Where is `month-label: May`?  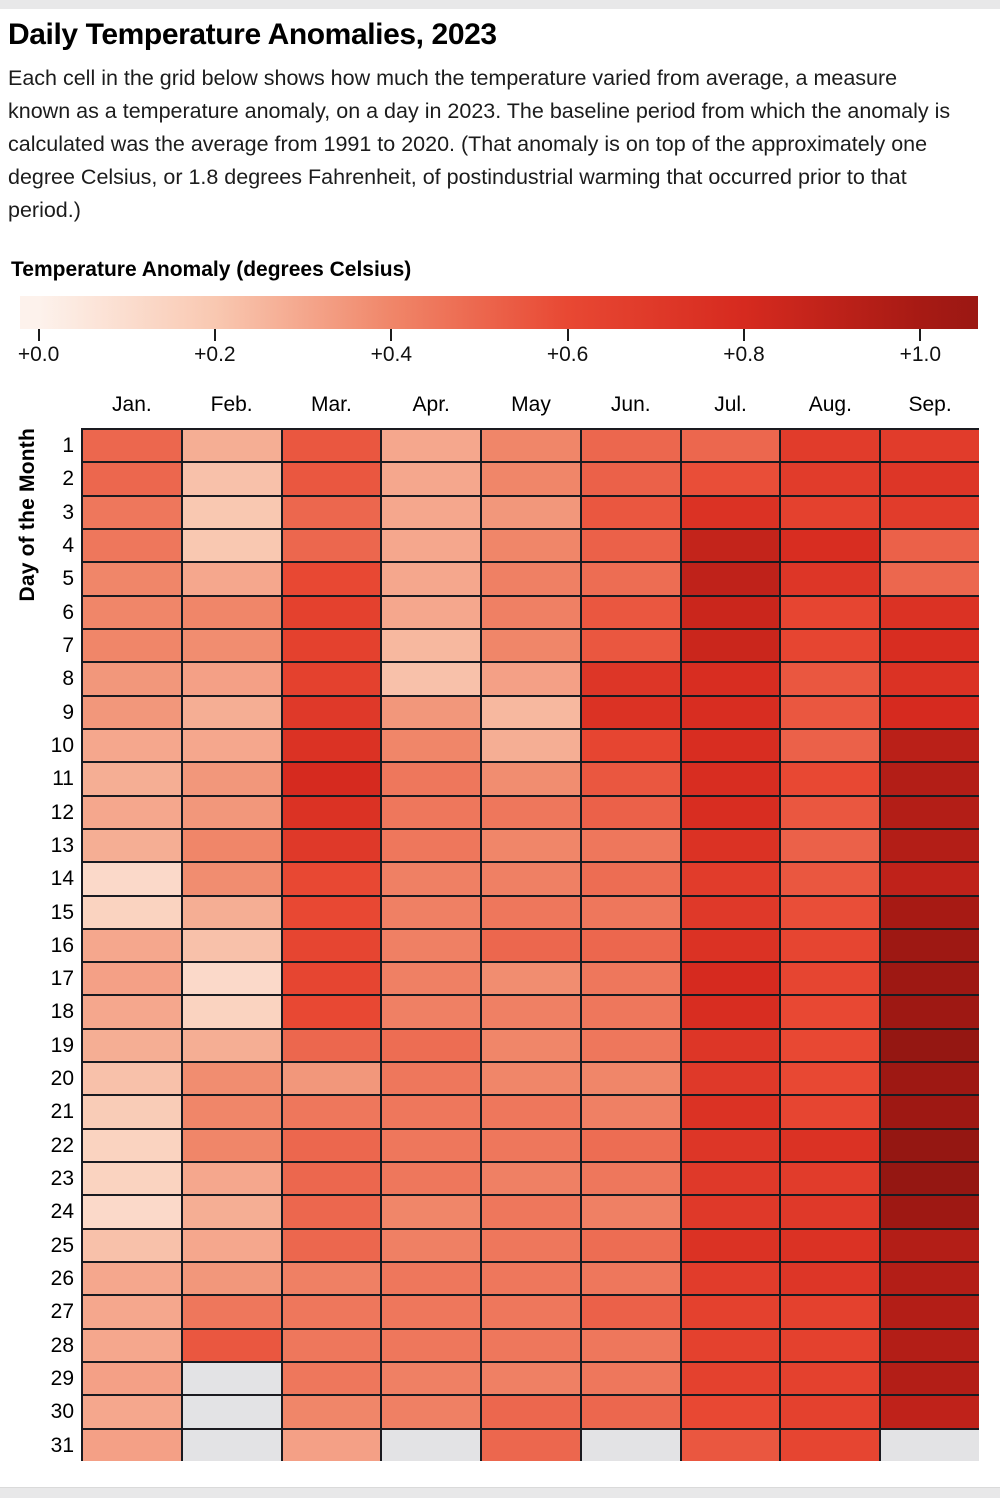 month-label: May is located at coordinates (531, 404).